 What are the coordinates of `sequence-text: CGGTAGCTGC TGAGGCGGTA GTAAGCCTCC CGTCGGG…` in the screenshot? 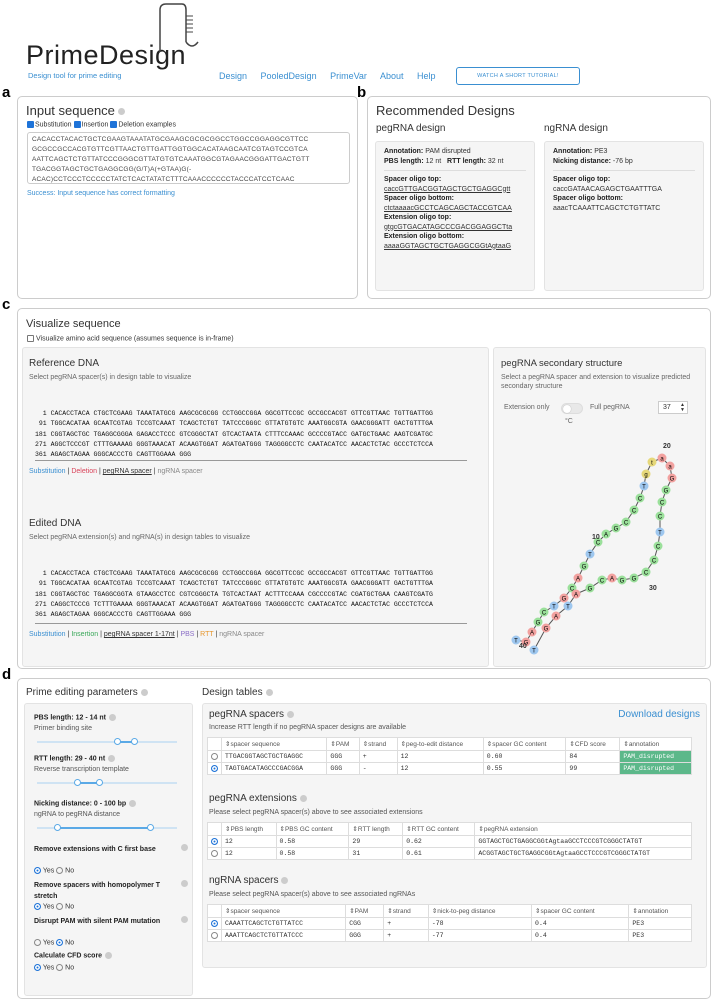 It's located at (241, 594).